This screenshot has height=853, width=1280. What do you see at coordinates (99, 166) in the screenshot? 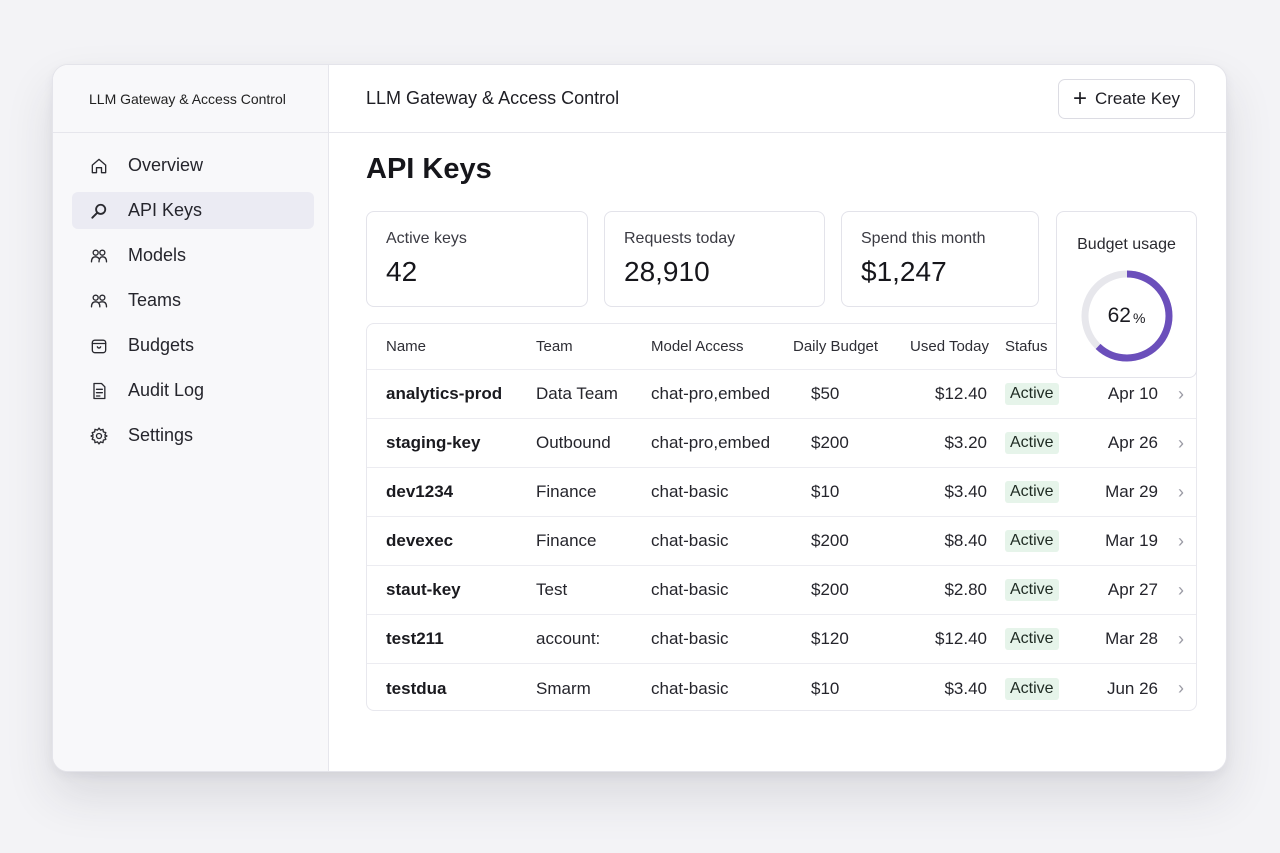
I see `home-icon` at bounding box center [99, 166].